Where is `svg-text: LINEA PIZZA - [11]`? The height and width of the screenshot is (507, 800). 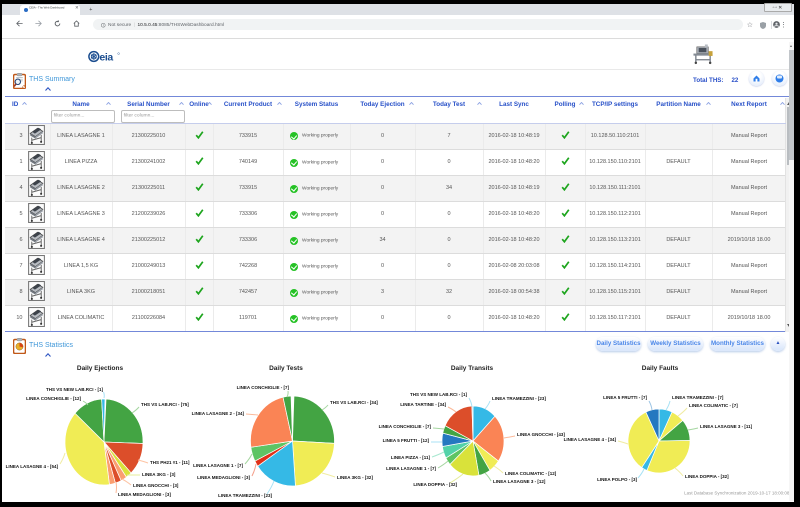 svg-text: LINEA PIZZA - [11] is located at coordinates (411, 457).